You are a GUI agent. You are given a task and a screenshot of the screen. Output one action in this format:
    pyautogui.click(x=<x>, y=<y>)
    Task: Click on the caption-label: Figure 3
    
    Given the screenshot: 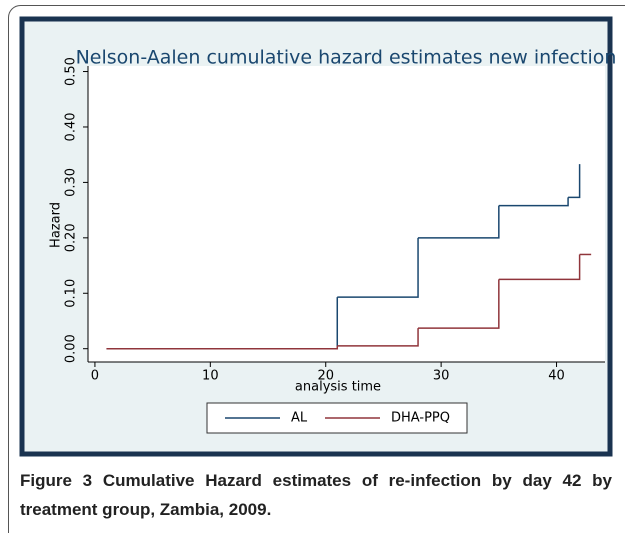 What is the action you would take?
    pyautogui.click(x=56, y=480)
    